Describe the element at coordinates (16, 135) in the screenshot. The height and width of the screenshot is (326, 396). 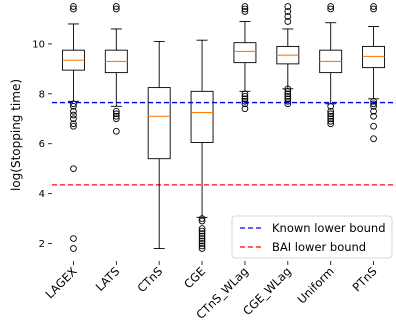
I see `y-axis-label: log(Stopping time)` at that location.